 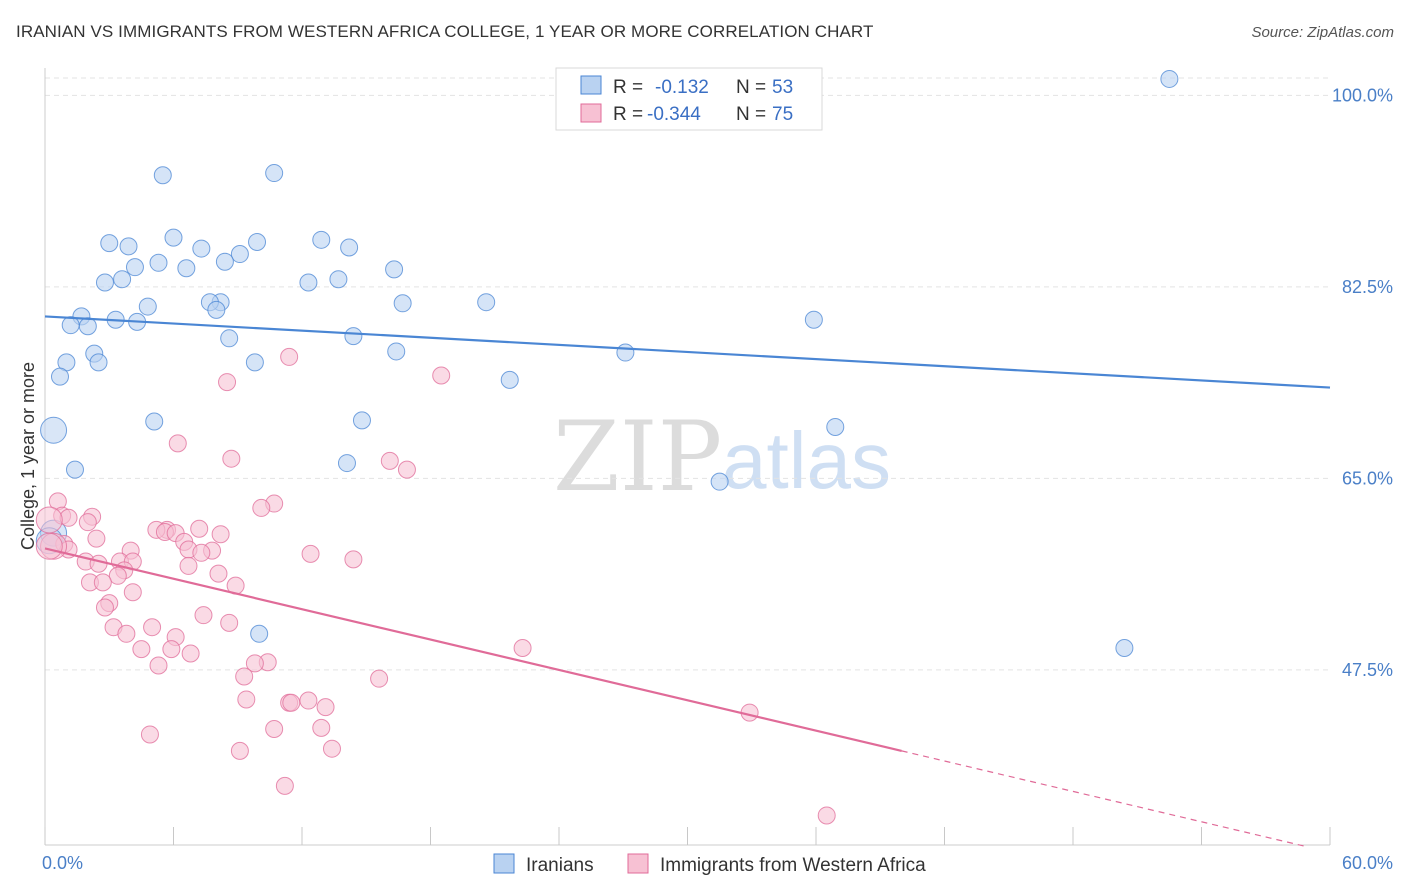 What do you see at coordinates (686, 86) in the screenshot?
I see `legend-row-iranians: R = -0.132 N = 53` at bounding box center [686, 86].